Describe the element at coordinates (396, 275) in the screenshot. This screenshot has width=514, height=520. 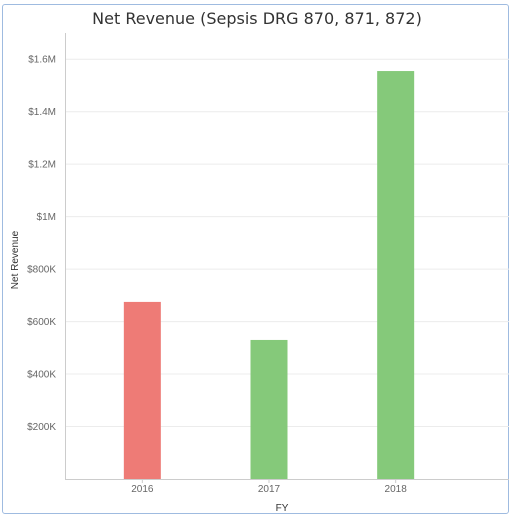
I see `bar-2018` at that location.